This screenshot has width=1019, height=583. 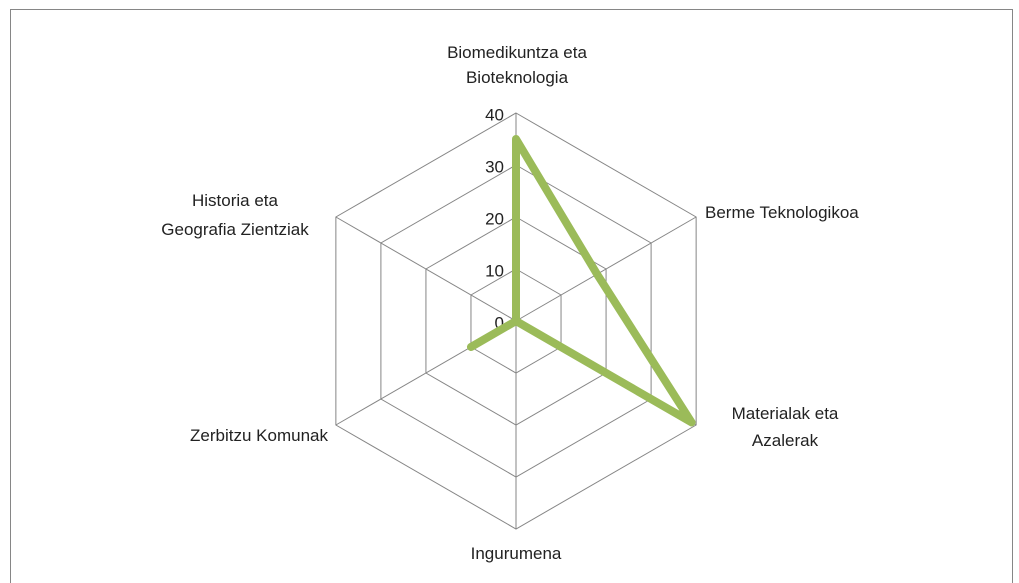 What do you see at coordinates (785, 427) in the screenshot?
I see `category-label: Materialak eta Azalerak` at bounding box center [785, 427].